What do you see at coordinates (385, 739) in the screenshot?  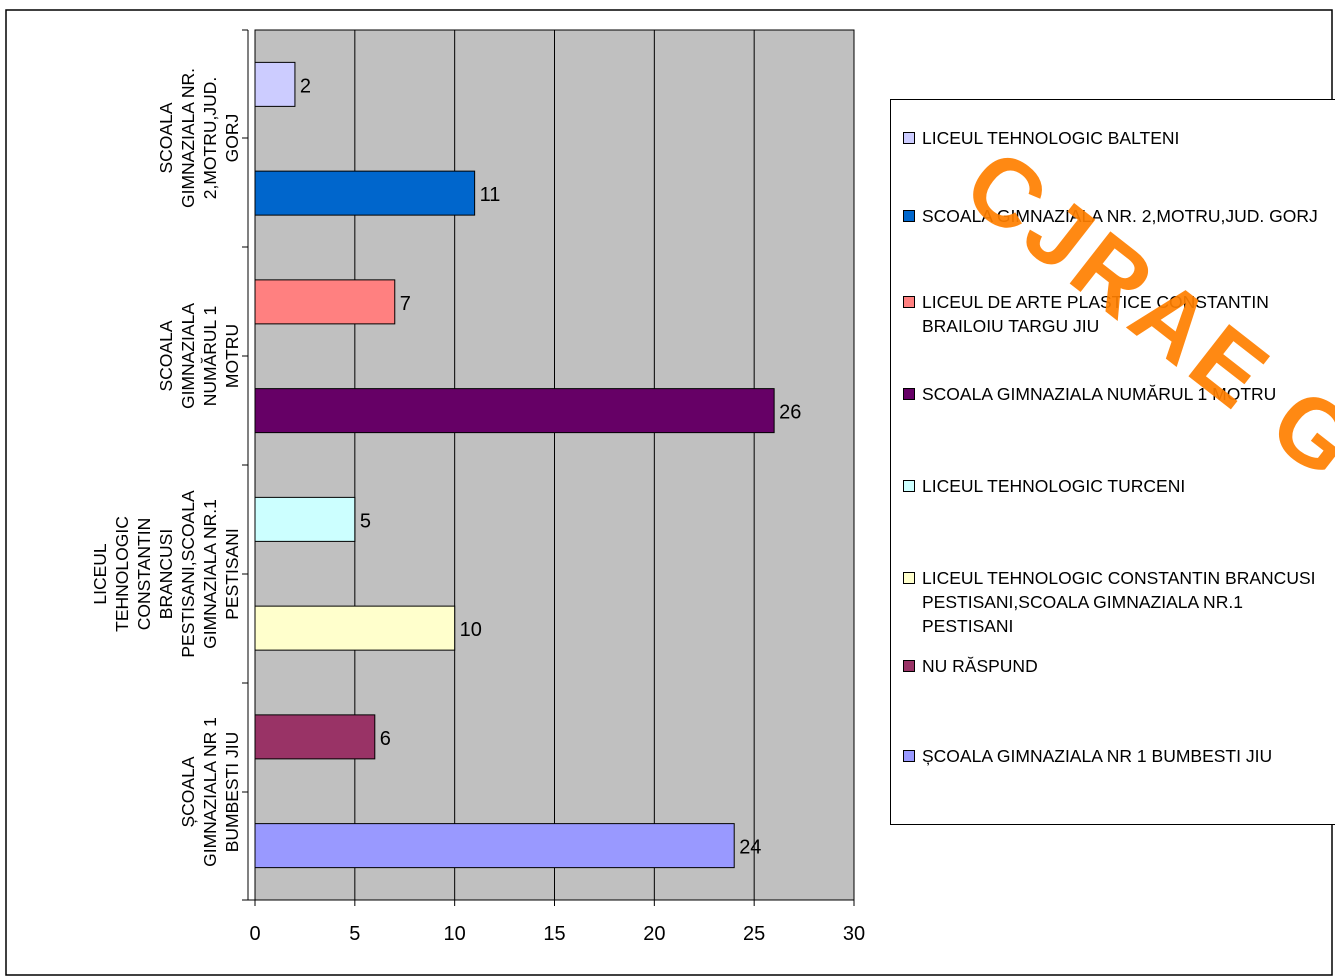 I see `data-label: 6` at bounding box center [385, 739].